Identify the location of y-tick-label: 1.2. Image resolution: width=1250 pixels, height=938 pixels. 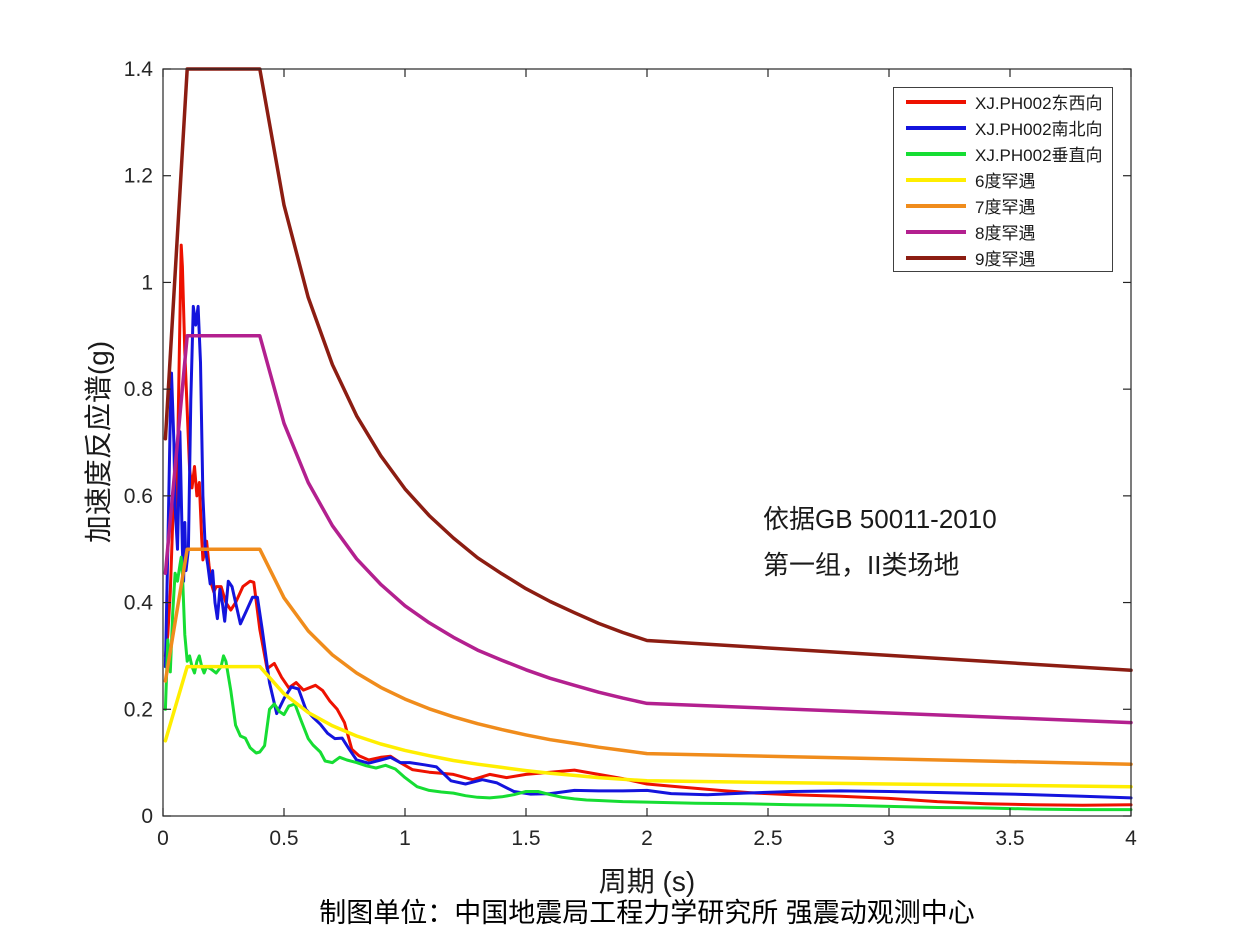
(138, 176).